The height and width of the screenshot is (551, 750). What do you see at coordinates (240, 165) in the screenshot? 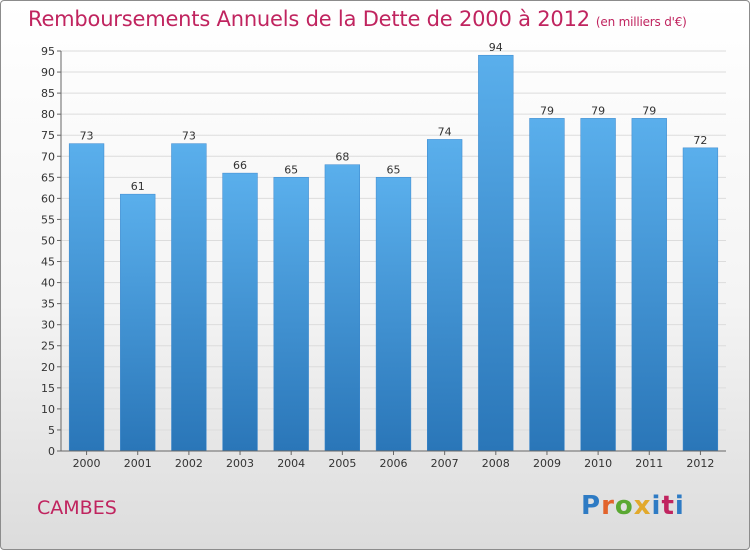
I see `data-label-2003: 66` at bounding box center [240, 165].